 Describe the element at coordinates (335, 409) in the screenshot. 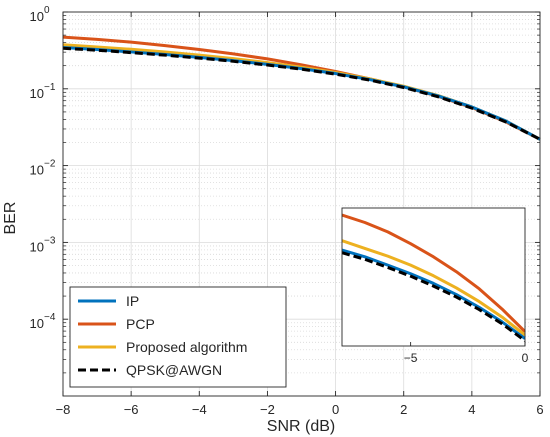

I see `x-tick-label: 0` at that location.